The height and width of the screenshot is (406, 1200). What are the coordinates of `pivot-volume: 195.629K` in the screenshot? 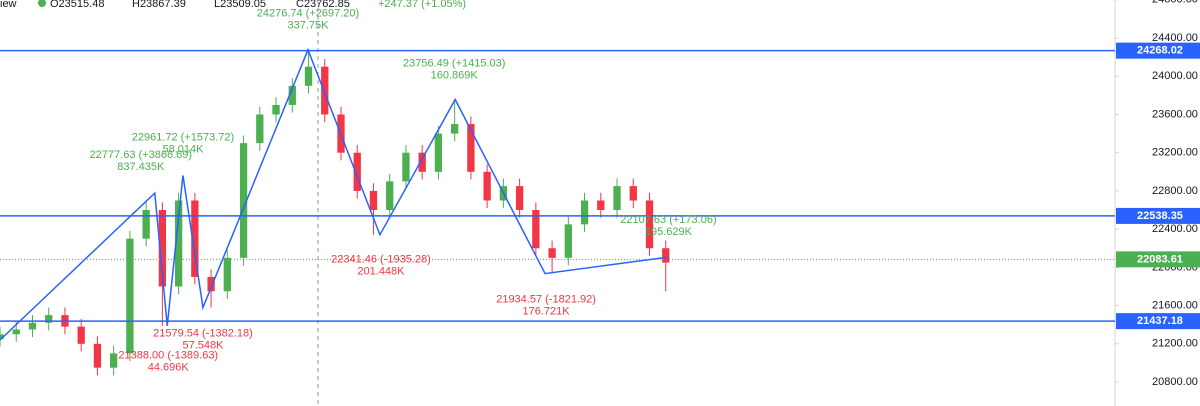 It's located at (669, 232).